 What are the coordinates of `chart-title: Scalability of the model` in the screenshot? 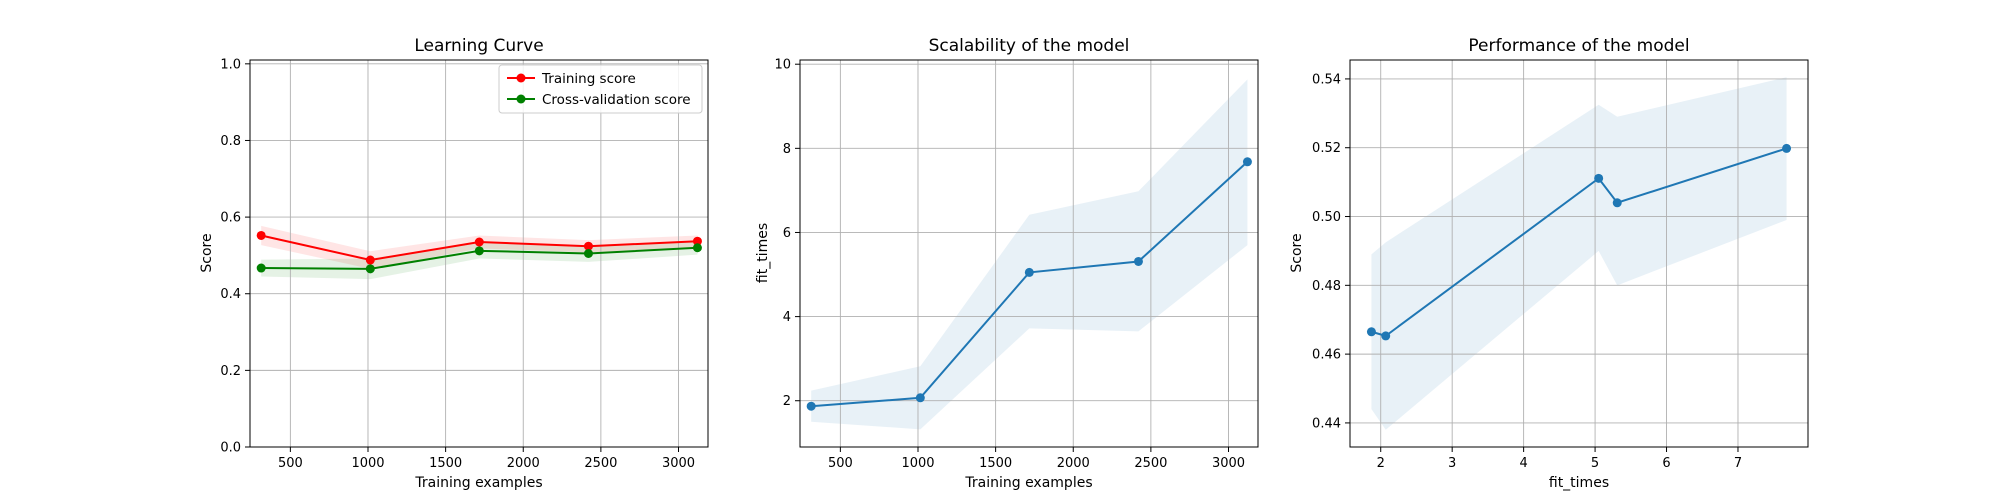 It's located at (1029, 46).